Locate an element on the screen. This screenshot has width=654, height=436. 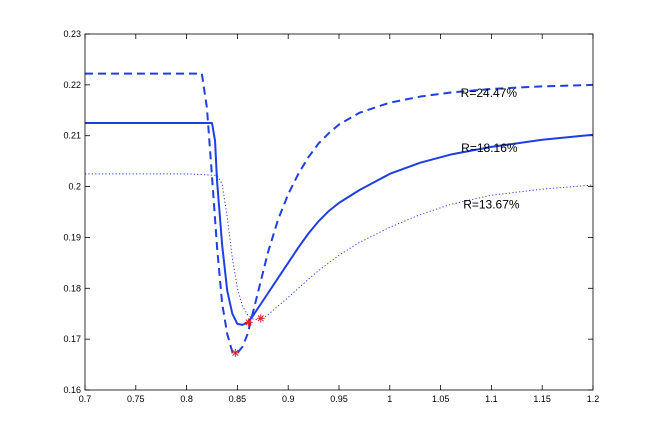
y-tick-label: 0.17 is located at coordinates (72, 339).